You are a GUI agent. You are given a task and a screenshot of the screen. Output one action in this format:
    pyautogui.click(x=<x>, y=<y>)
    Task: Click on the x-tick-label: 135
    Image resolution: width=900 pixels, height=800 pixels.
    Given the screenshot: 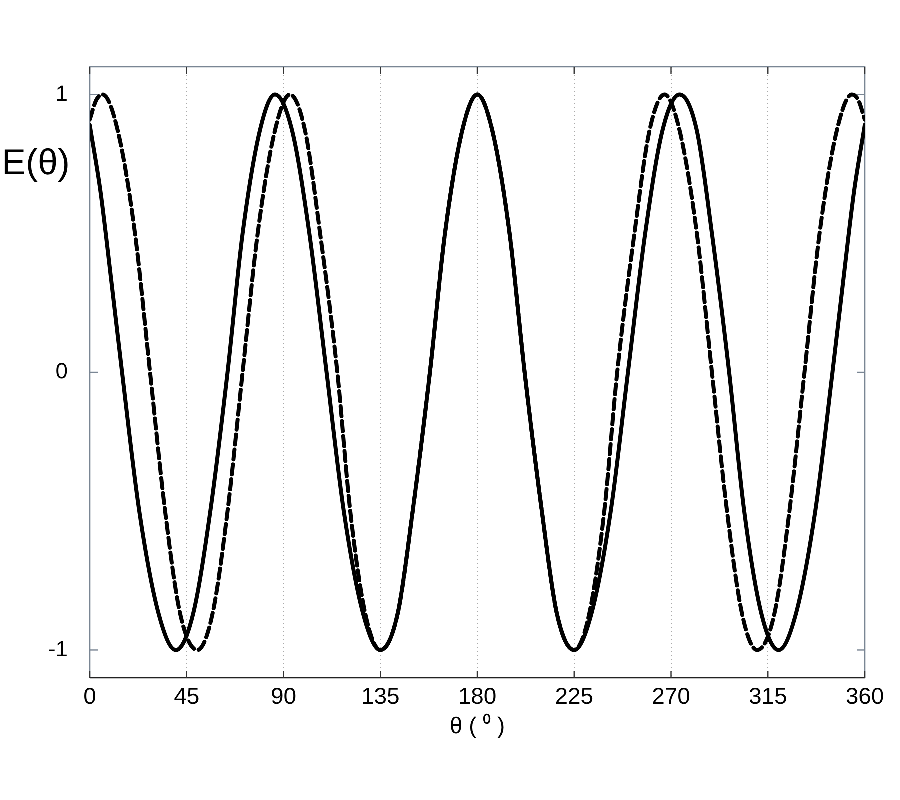 What is the action you would take?
    pyautogui.click(x=380, y=696)
    